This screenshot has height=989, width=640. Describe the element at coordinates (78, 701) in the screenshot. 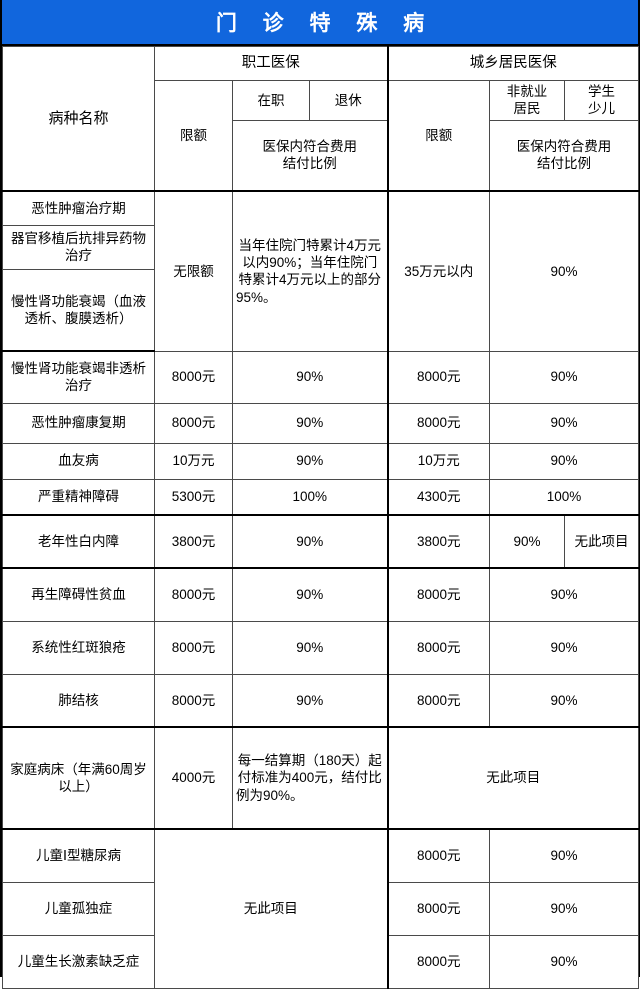

I see `disease-name: 肺结核` at that location.